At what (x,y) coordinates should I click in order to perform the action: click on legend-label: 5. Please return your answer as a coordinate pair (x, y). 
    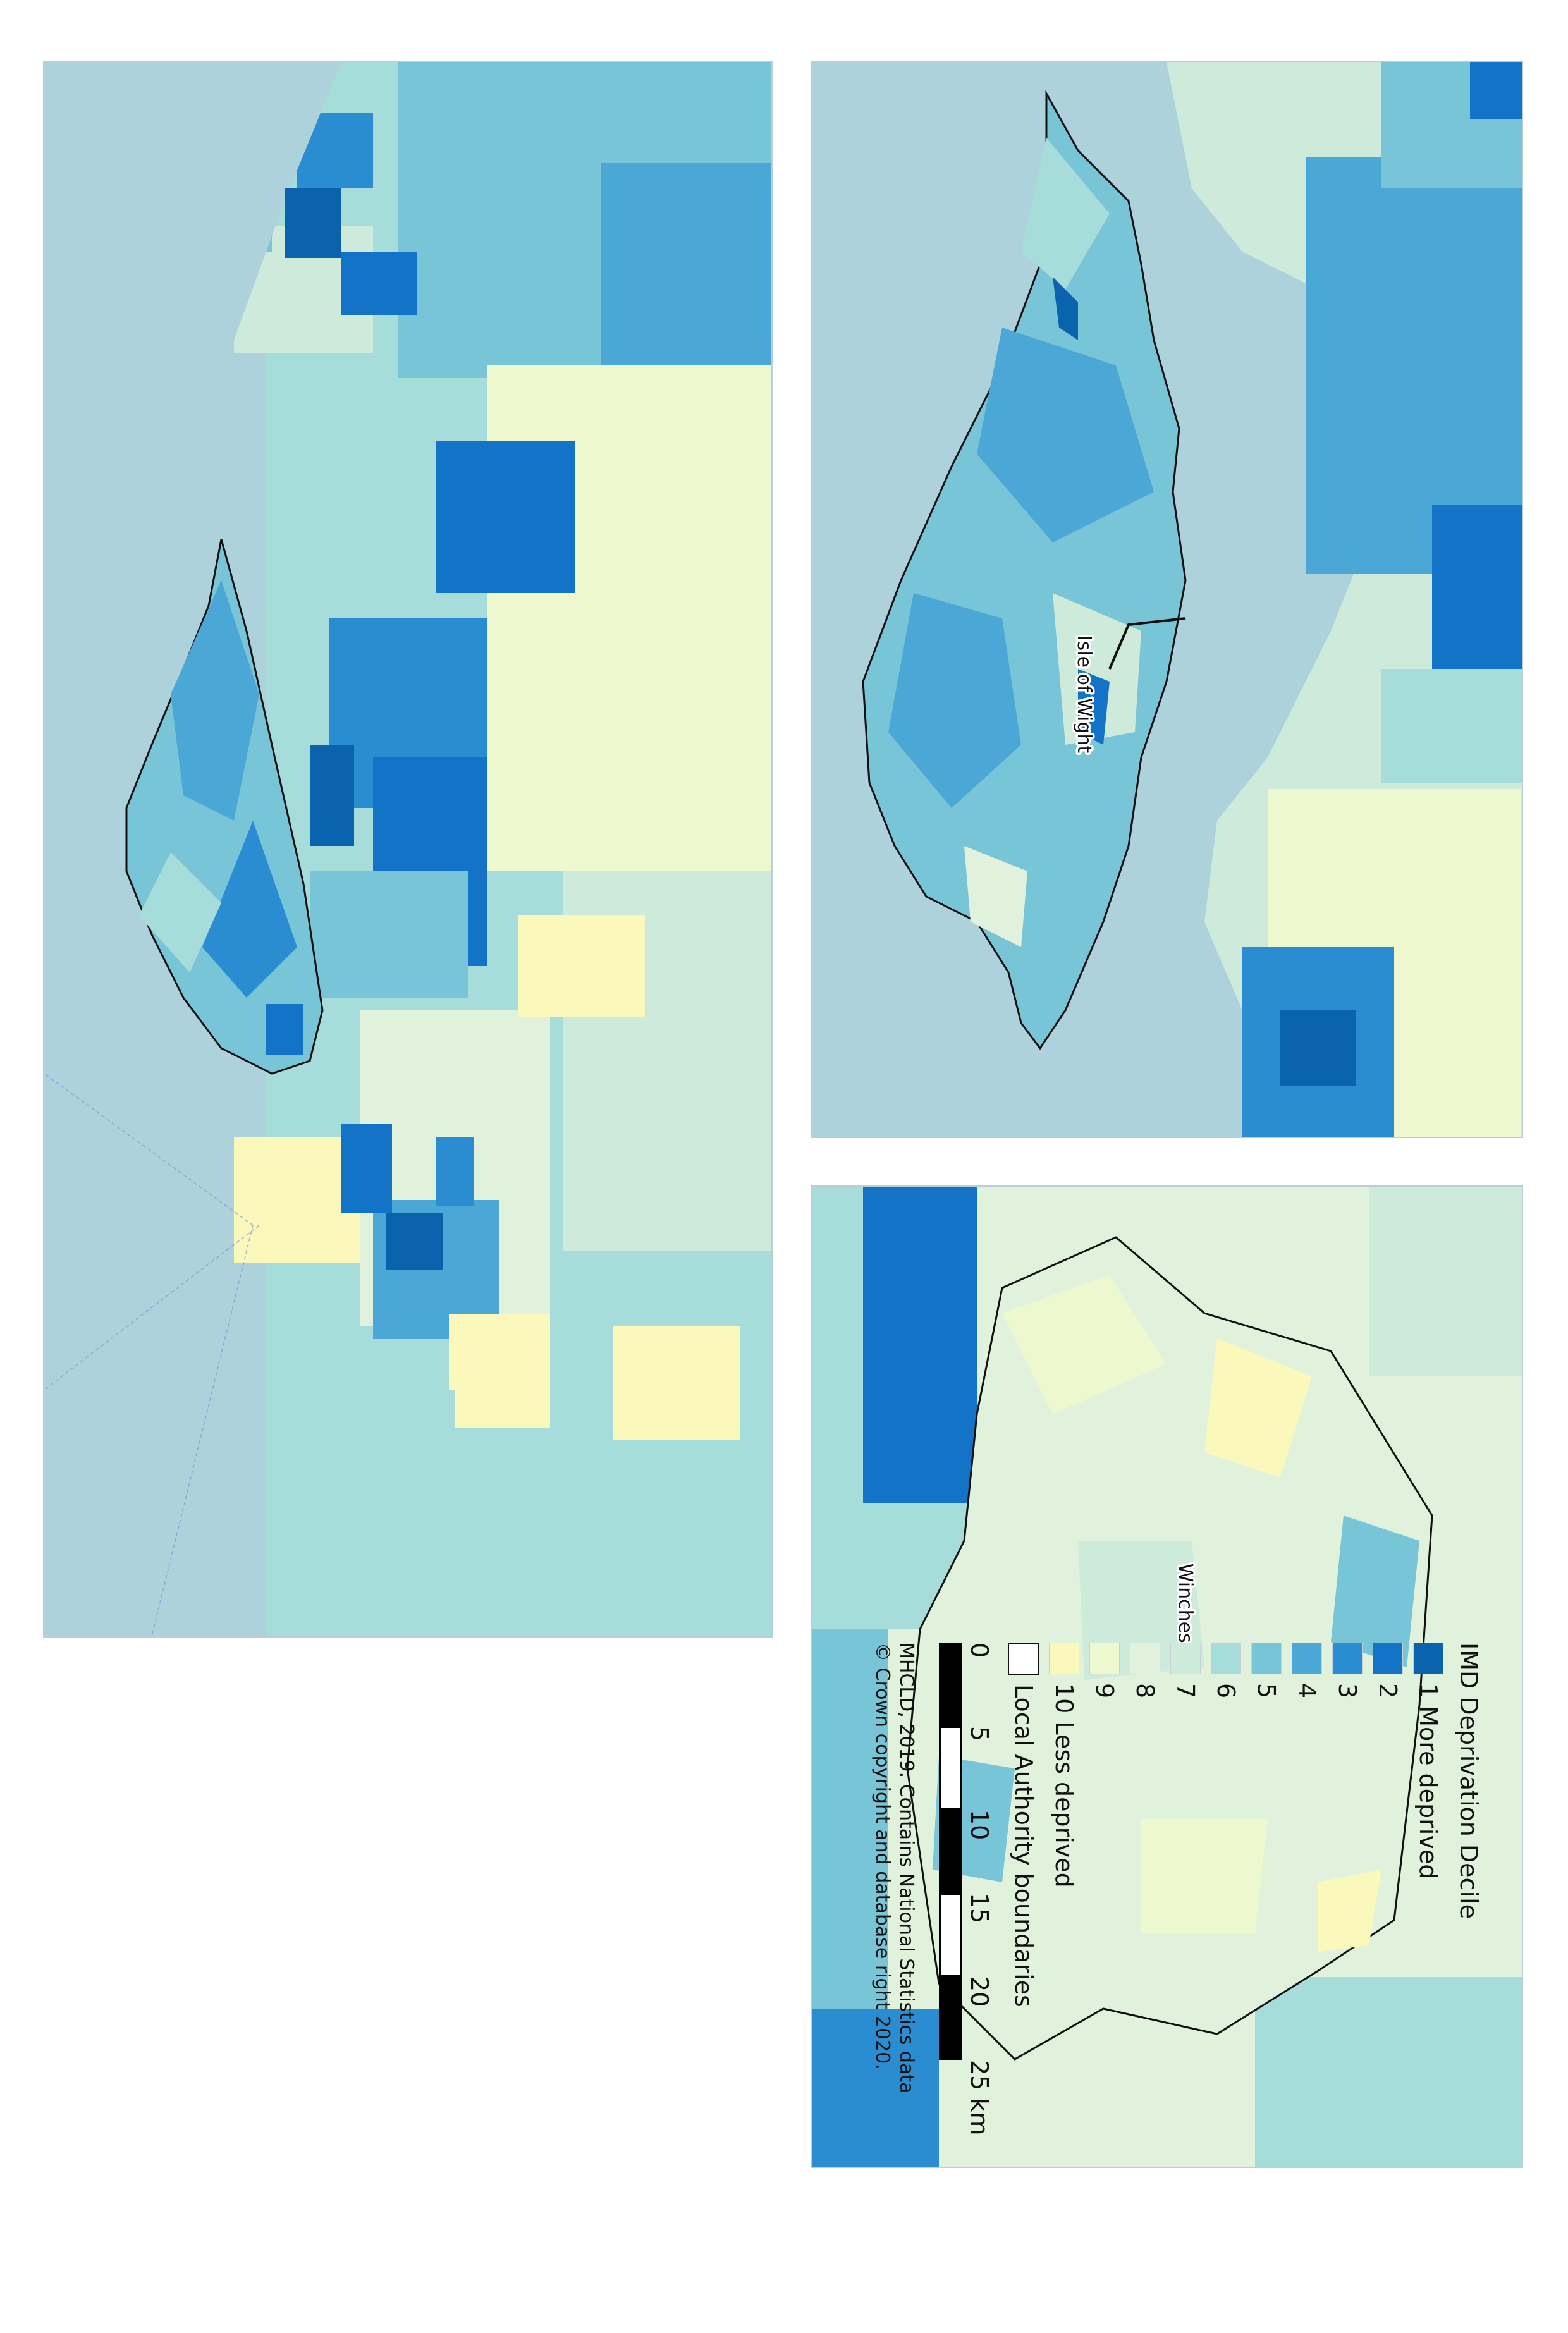
    Looking at the image, I should click on (1266, 1691).